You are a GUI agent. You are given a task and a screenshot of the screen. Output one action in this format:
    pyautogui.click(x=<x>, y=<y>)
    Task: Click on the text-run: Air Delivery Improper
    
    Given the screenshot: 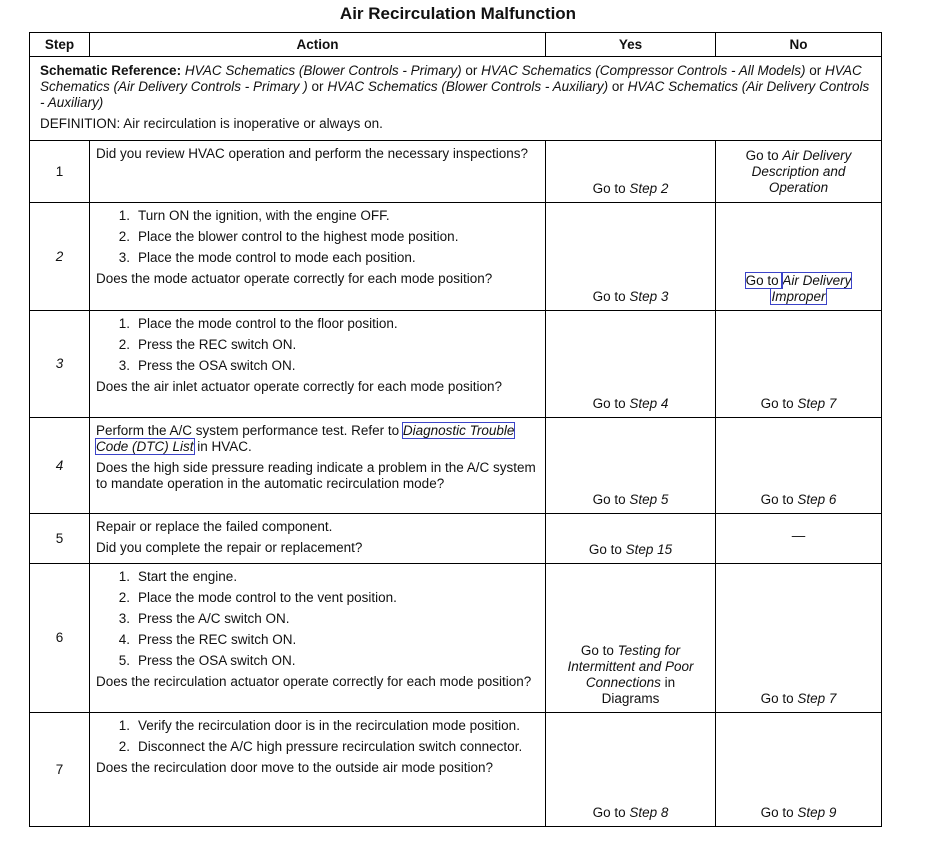 What is the action you would take?
    pyautogui.click(x=811, y=288)
    